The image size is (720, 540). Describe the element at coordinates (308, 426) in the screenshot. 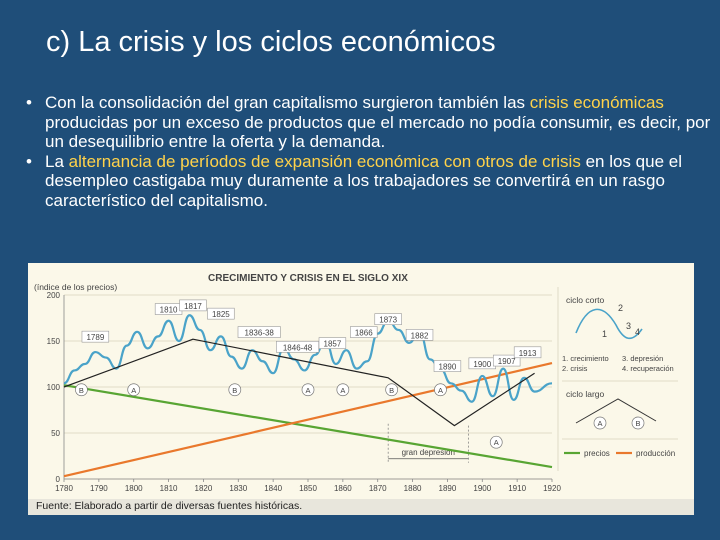

I see `series-precios` at that location.